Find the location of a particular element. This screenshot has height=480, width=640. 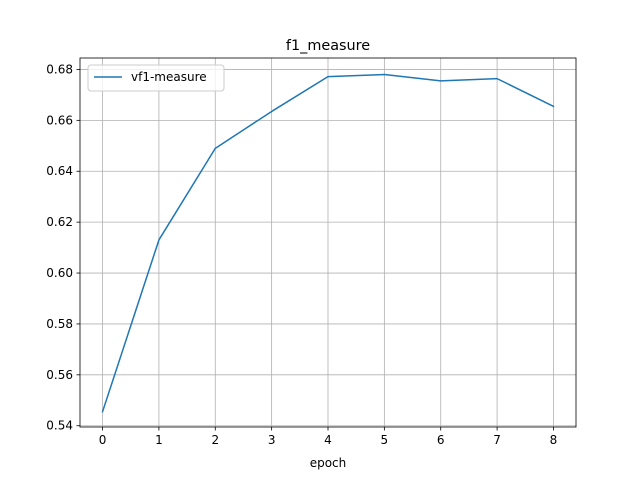

y-tick-label: 0.60 is located at coordinates (59, 273).